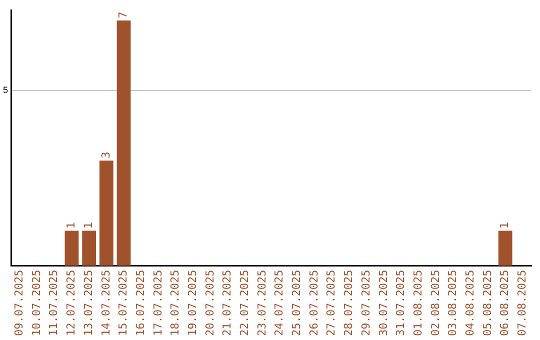 The width and height of the screenshot is (540, 340). What do you see at coordinates (157, 303) in the screenshot?
I see `x-tick-label: 17.07.2025` at bounding box center [157, 303].